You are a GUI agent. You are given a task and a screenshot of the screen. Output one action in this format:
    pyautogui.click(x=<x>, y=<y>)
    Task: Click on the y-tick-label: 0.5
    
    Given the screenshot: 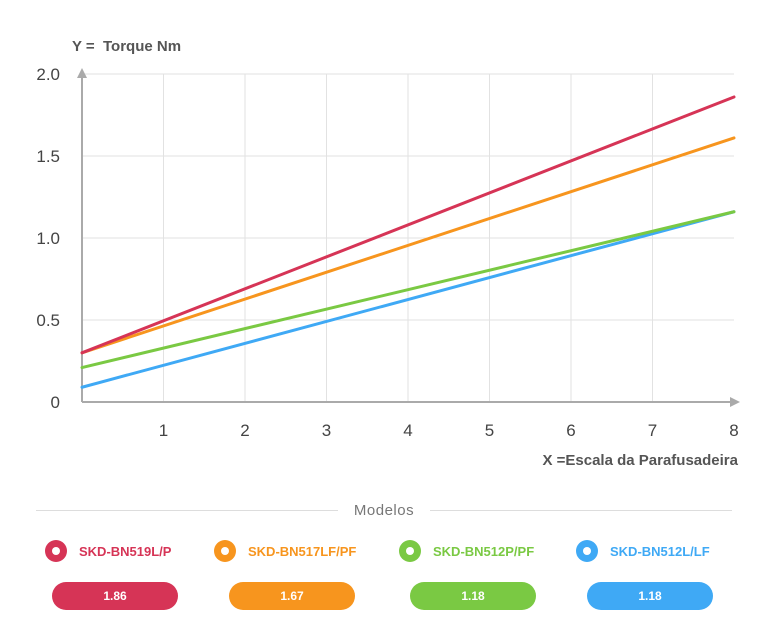 What is the action you would take?
    pyautogui.click(x=48, y=320)
    